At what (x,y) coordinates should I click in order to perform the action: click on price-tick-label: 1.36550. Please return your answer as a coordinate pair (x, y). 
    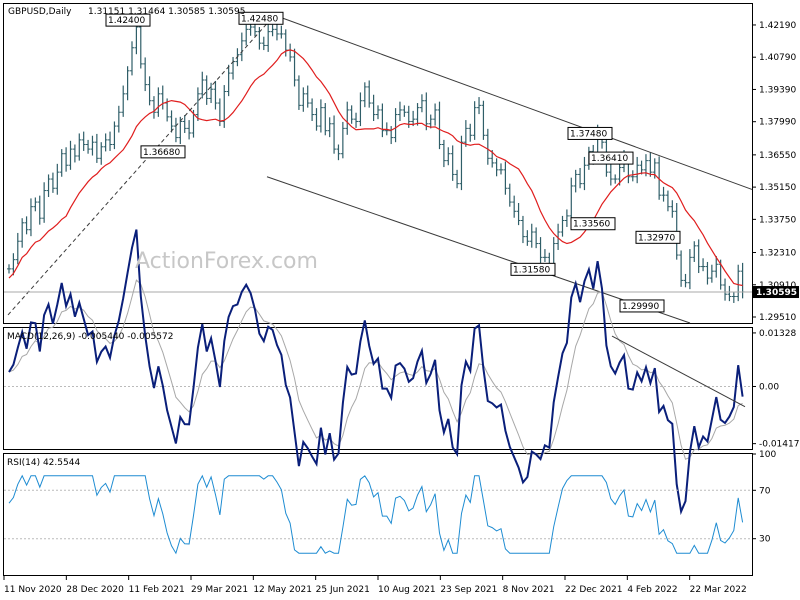
    Looking at the image, I should click on (777, 156).